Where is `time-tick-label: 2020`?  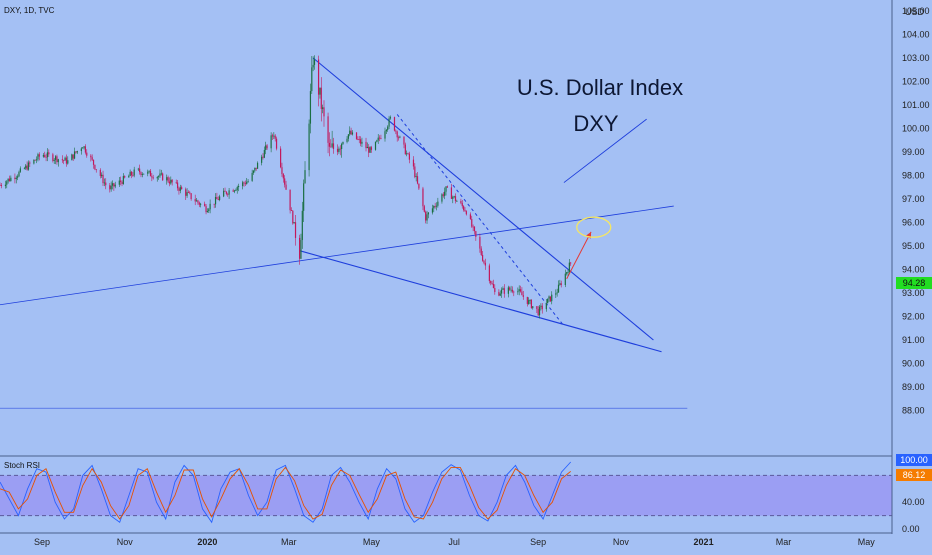
time-tick-label: 2020 is located at coordinates (207, 542).